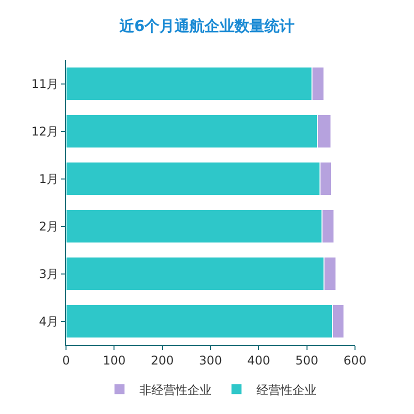 The width and height of the screenshot is (414, 414). I want to click on x-tick-label: 100, so click(114, 360).